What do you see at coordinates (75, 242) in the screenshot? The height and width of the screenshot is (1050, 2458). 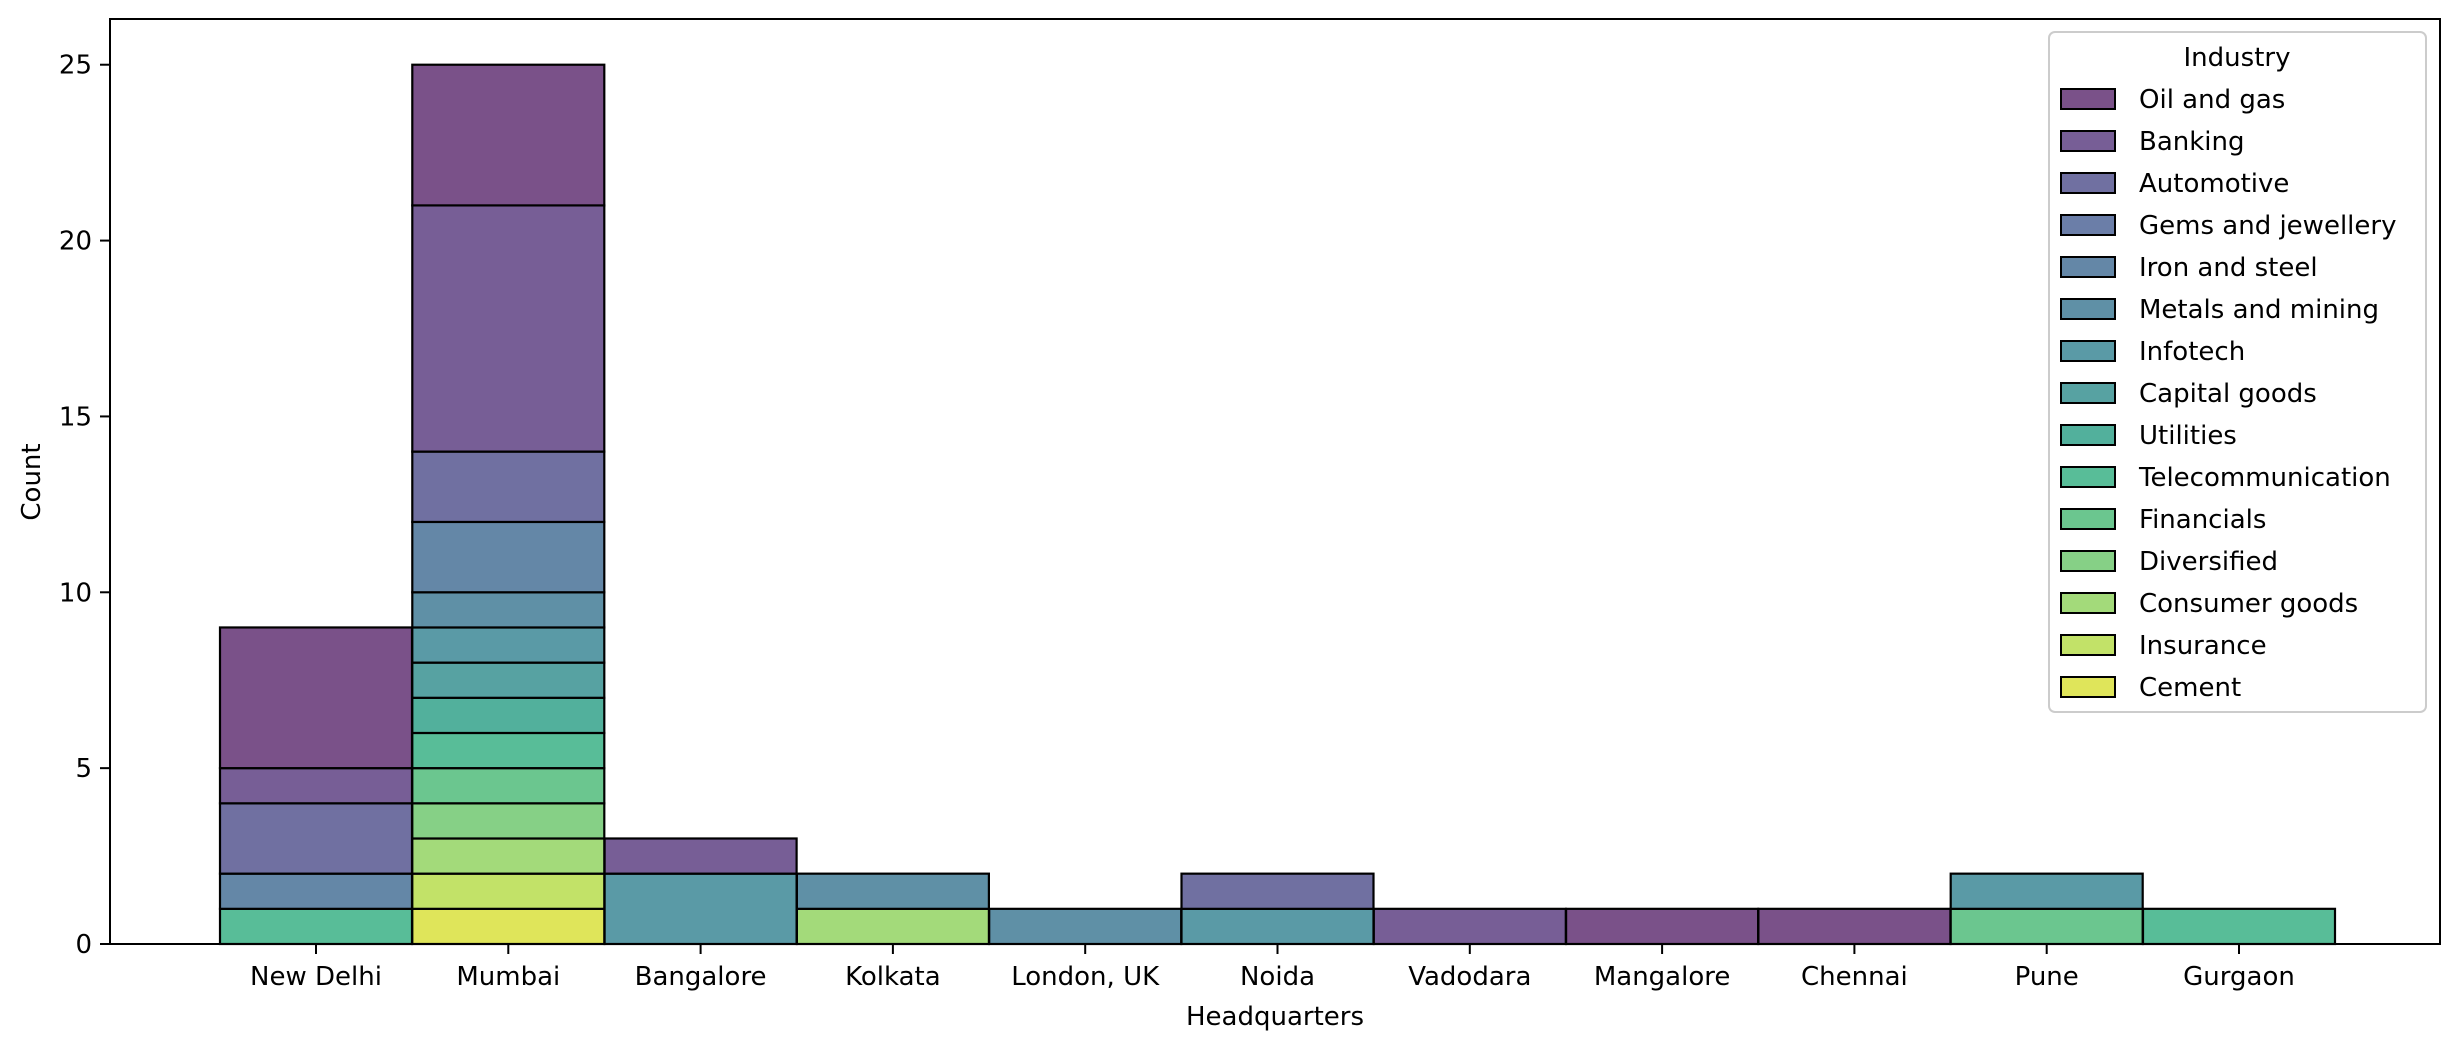 I see `y-tick-label: 20` at bounding box center [75, 242].